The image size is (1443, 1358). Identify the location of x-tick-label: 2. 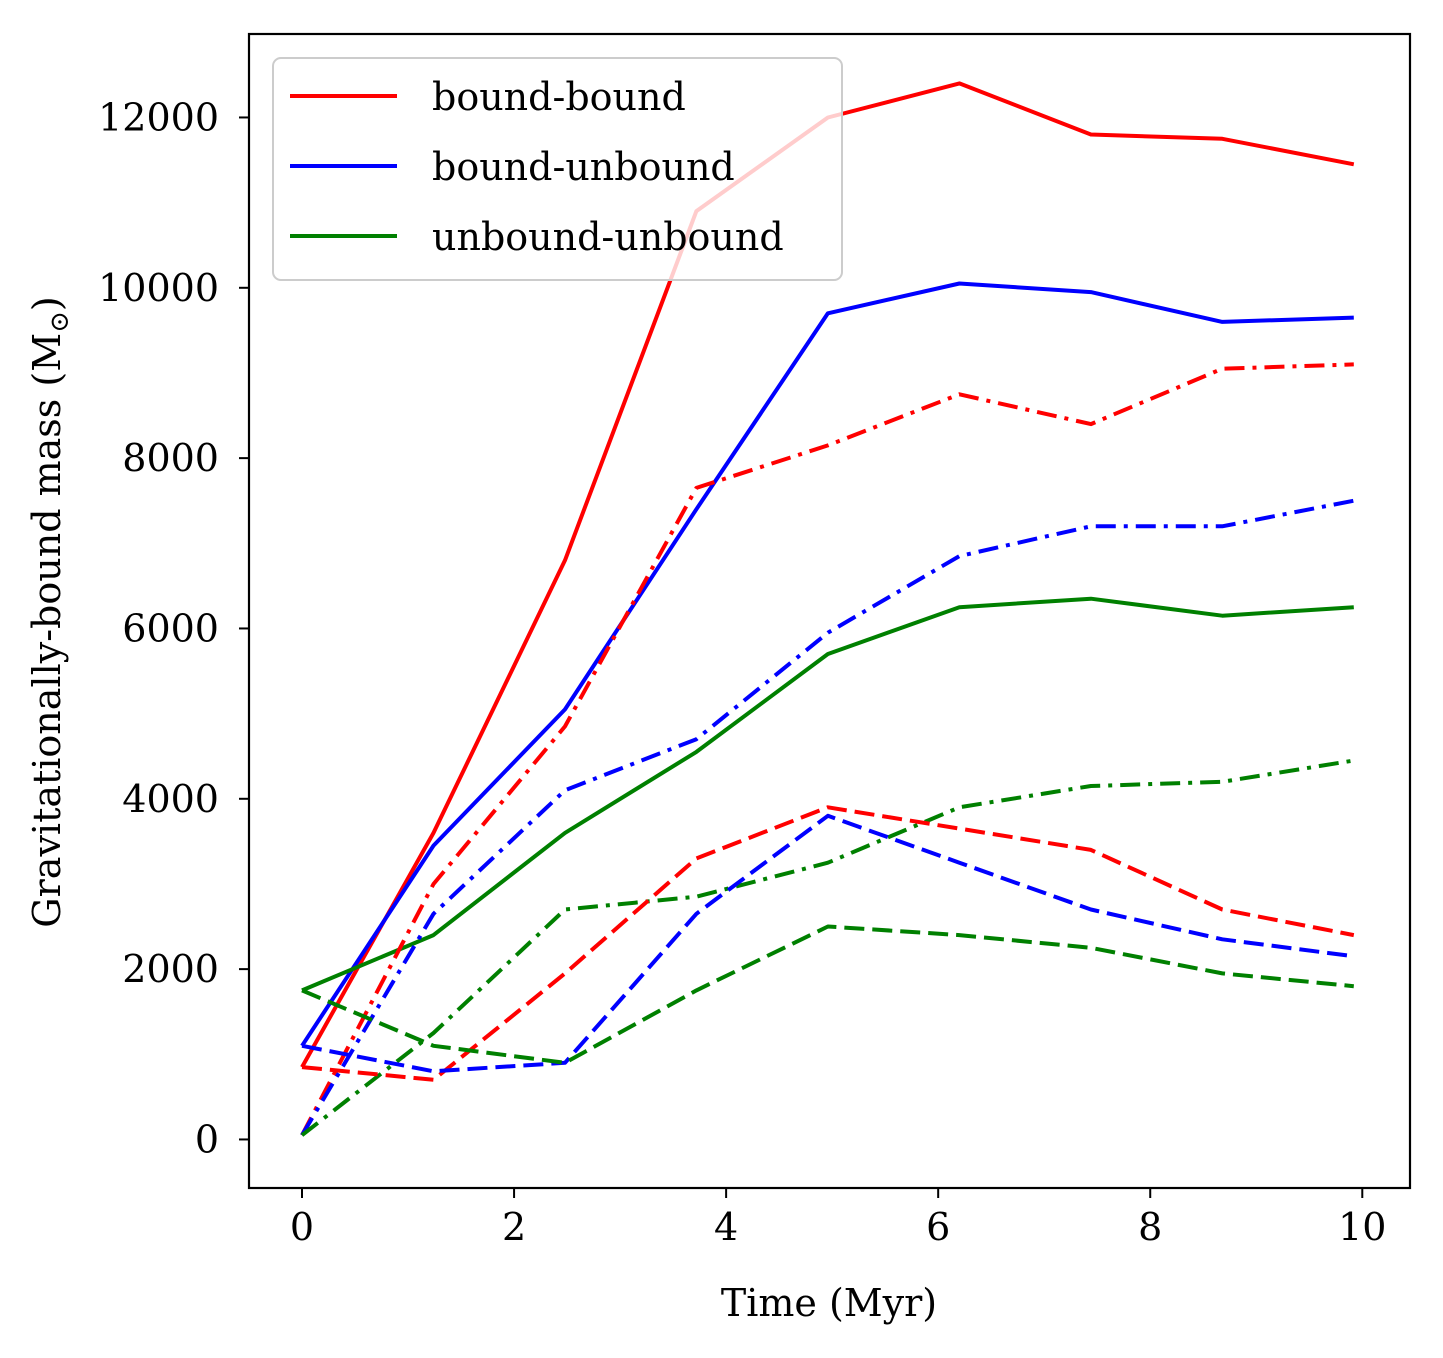
(514, 1227).